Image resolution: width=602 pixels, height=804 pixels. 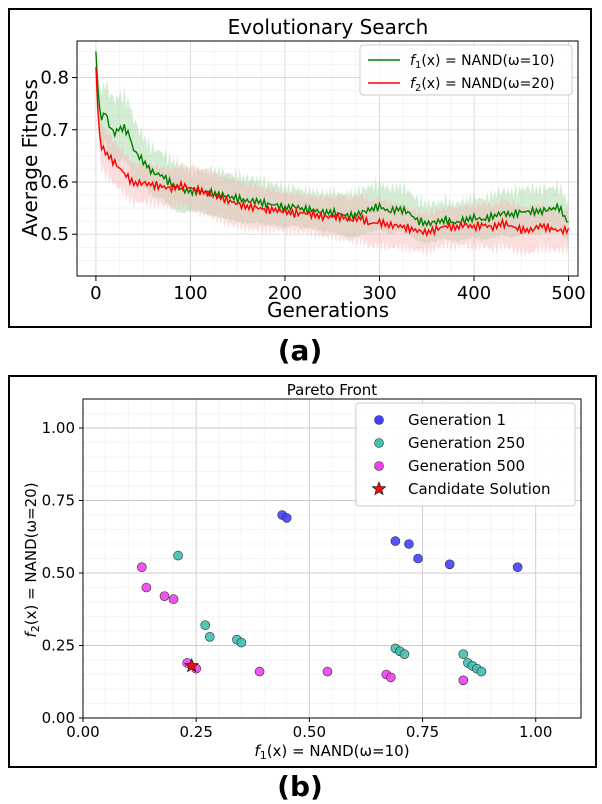 What do you see at coordinates (95, 293) in the screenshot?
I see `x-tick-label: 0` at bounding box center [95, 293].